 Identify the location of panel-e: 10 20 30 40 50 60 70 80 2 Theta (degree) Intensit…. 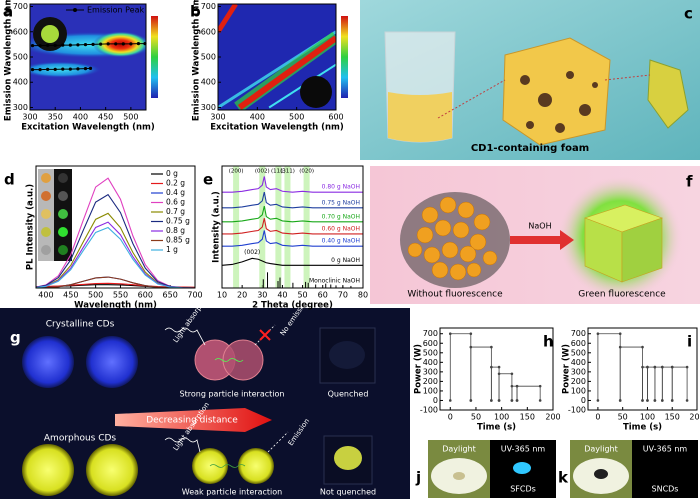
(285, 238).